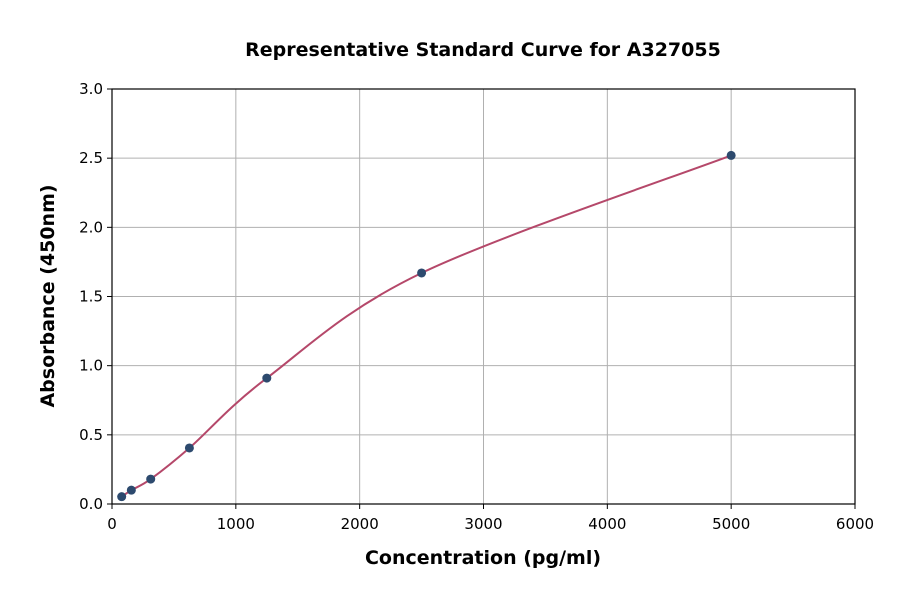 The height and width of the screenshot is (598, 900). What do you see at coordinates (91, 504) in the screenshot?
I see `y-tick-label: 0.0` at bounding box center [91, 504].